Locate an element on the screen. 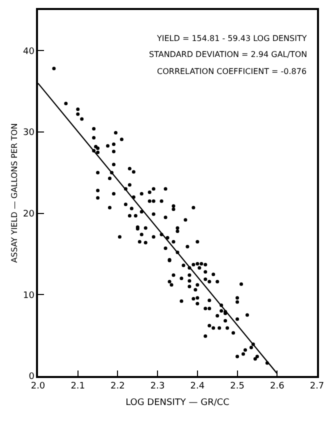 This screenshot has height=426, width=332. x-tick-label: 2.0 is located at coordinates (38, 387).